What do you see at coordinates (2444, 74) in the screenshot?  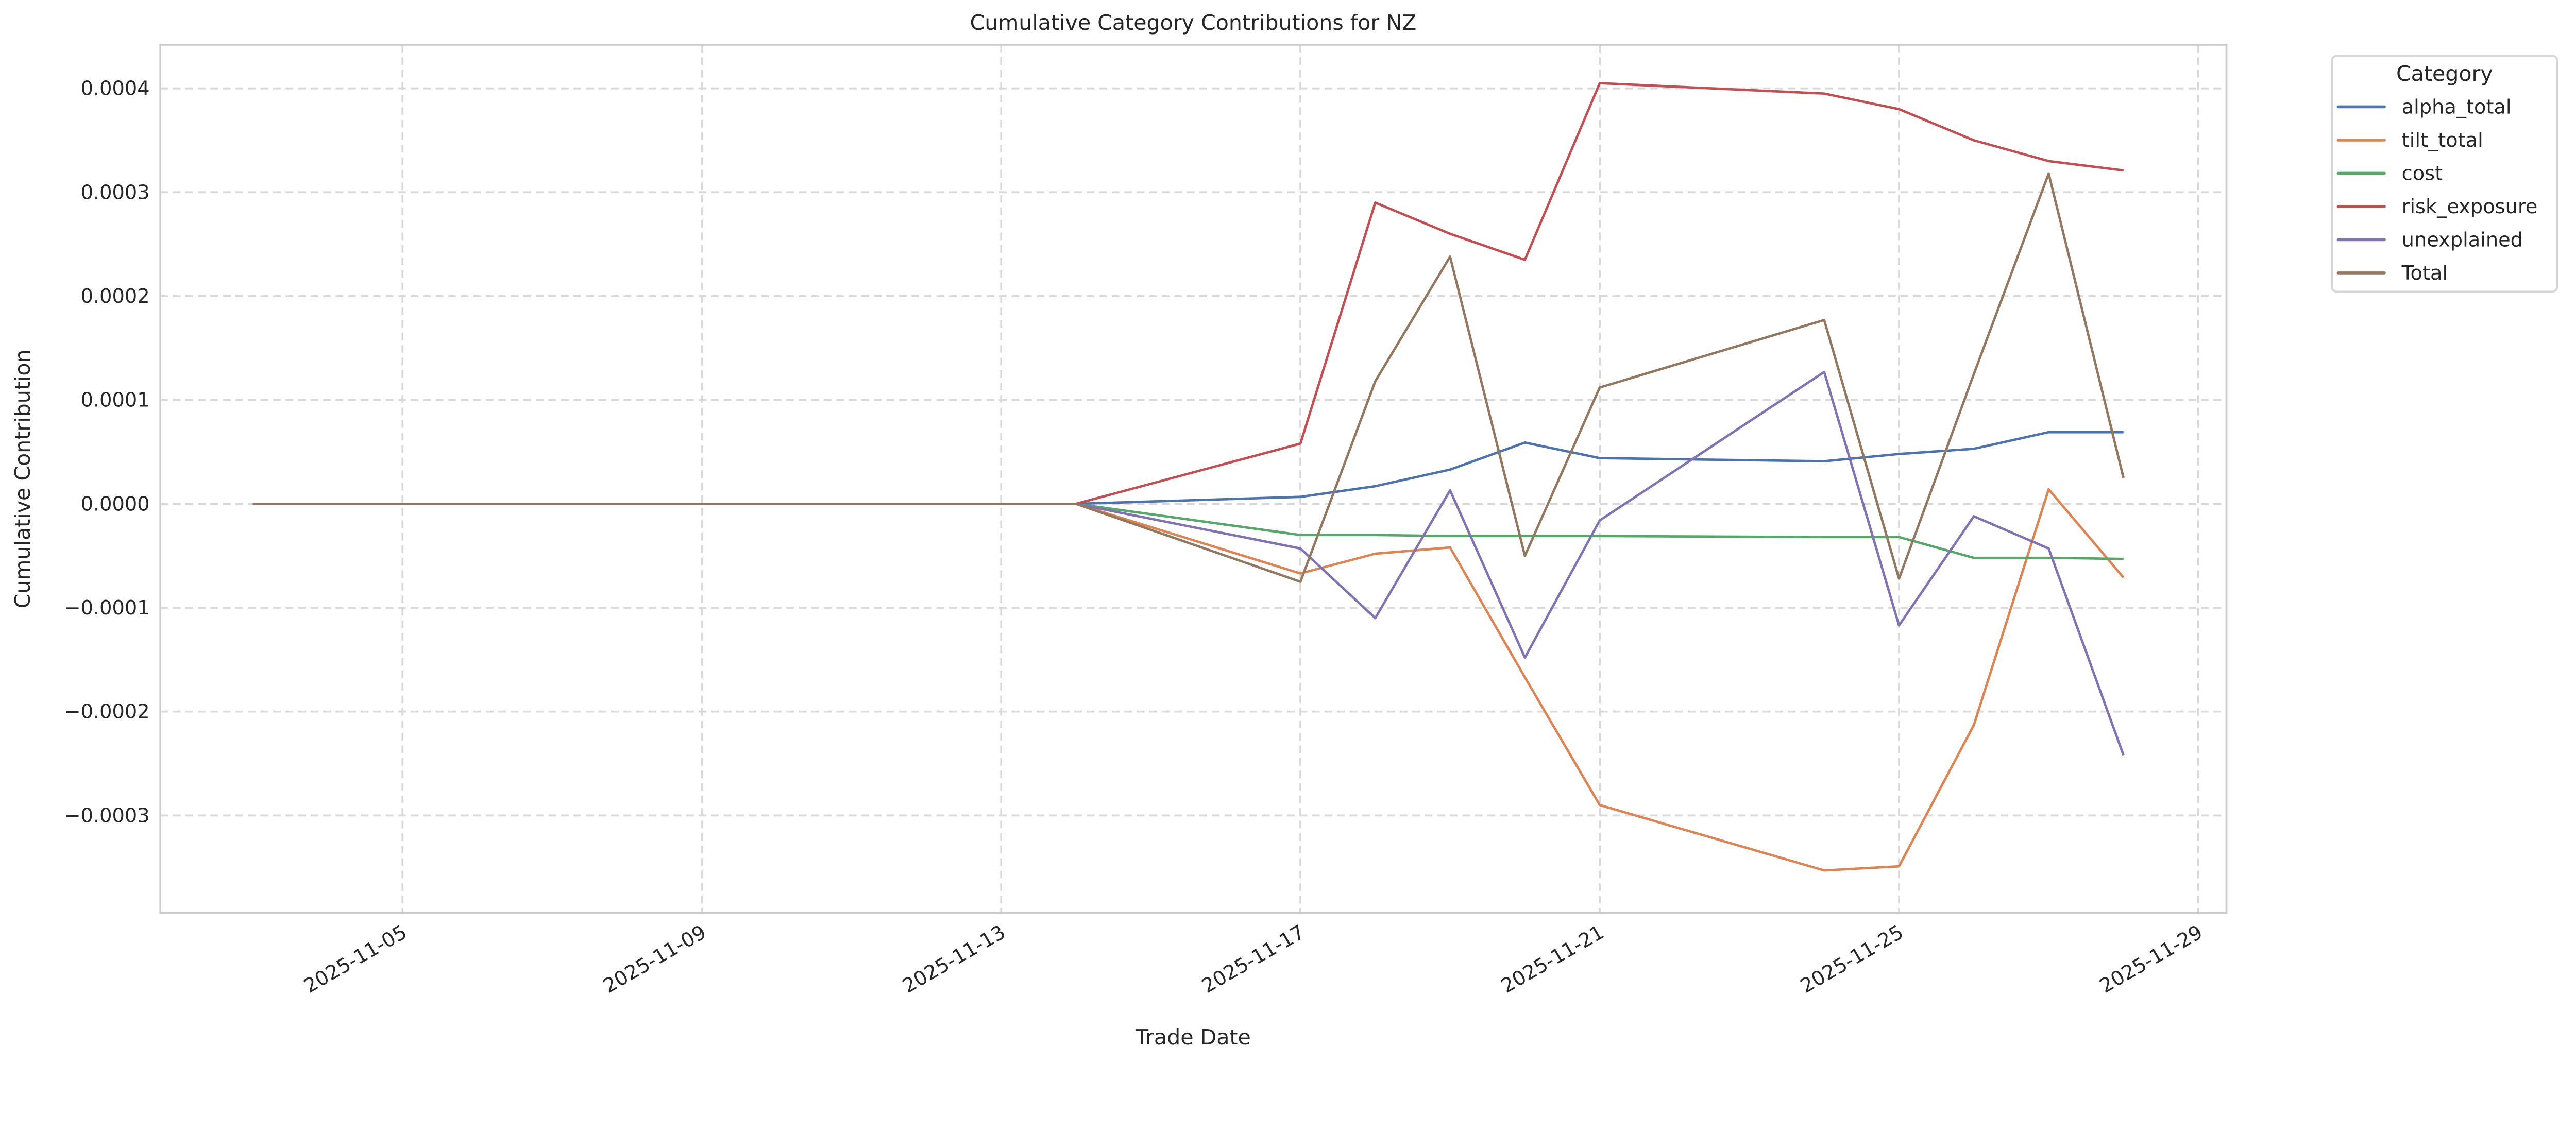 I see `legend-title: Category` at bounding box center [2444, 74].